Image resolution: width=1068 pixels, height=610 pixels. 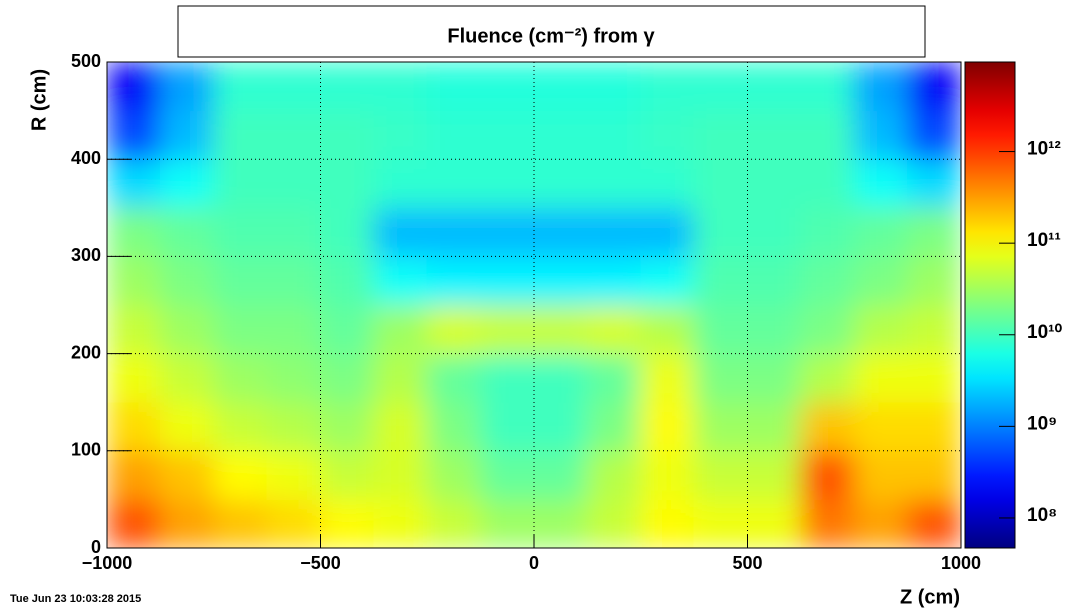 I want to click on x-tick-label: −500, so click(x=320, y=563).